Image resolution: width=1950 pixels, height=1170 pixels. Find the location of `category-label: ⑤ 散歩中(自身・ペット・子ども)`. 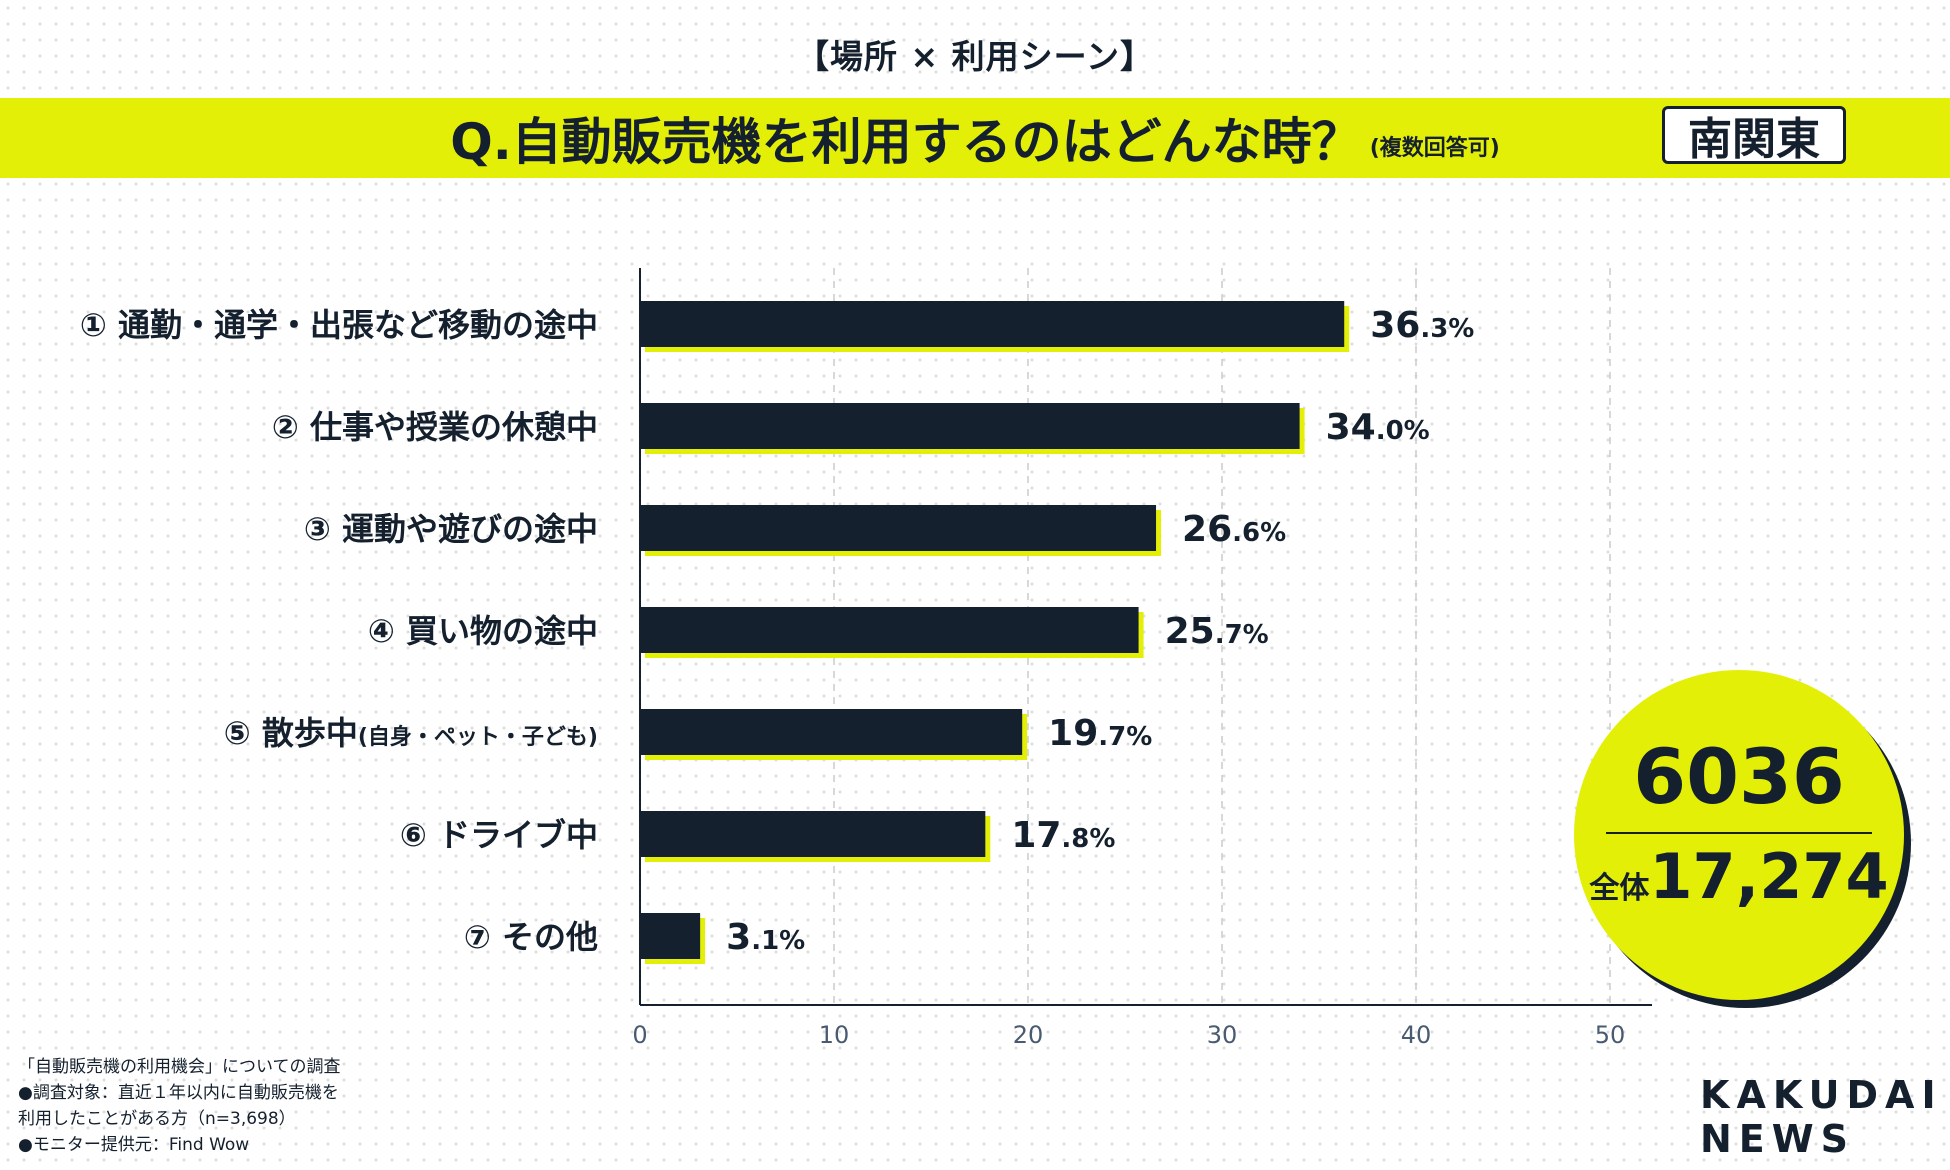

category-label: ⑤ 散歩中(自身・ペット・子ども) is located at coordinates (411, 733).